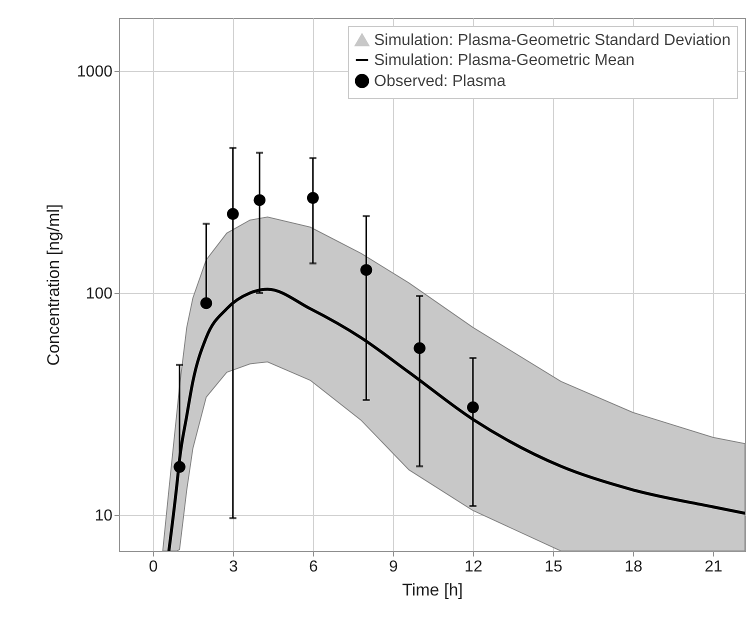  What do you see at coordinates (633, 567) in the screenshot?
I see `x-tick-label: 18` at bounding box center [633, 567].